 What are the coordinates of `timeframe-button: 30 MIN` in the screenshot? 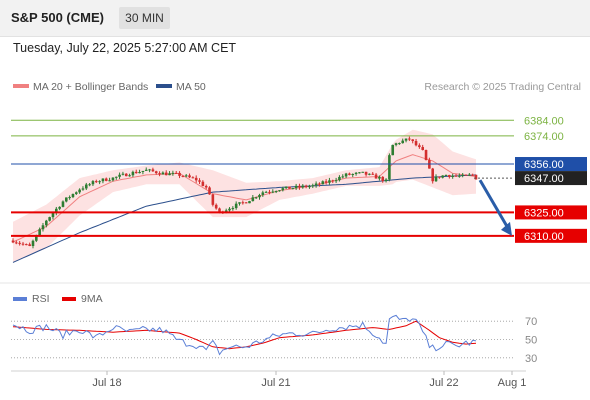 It's located at (144, 18).